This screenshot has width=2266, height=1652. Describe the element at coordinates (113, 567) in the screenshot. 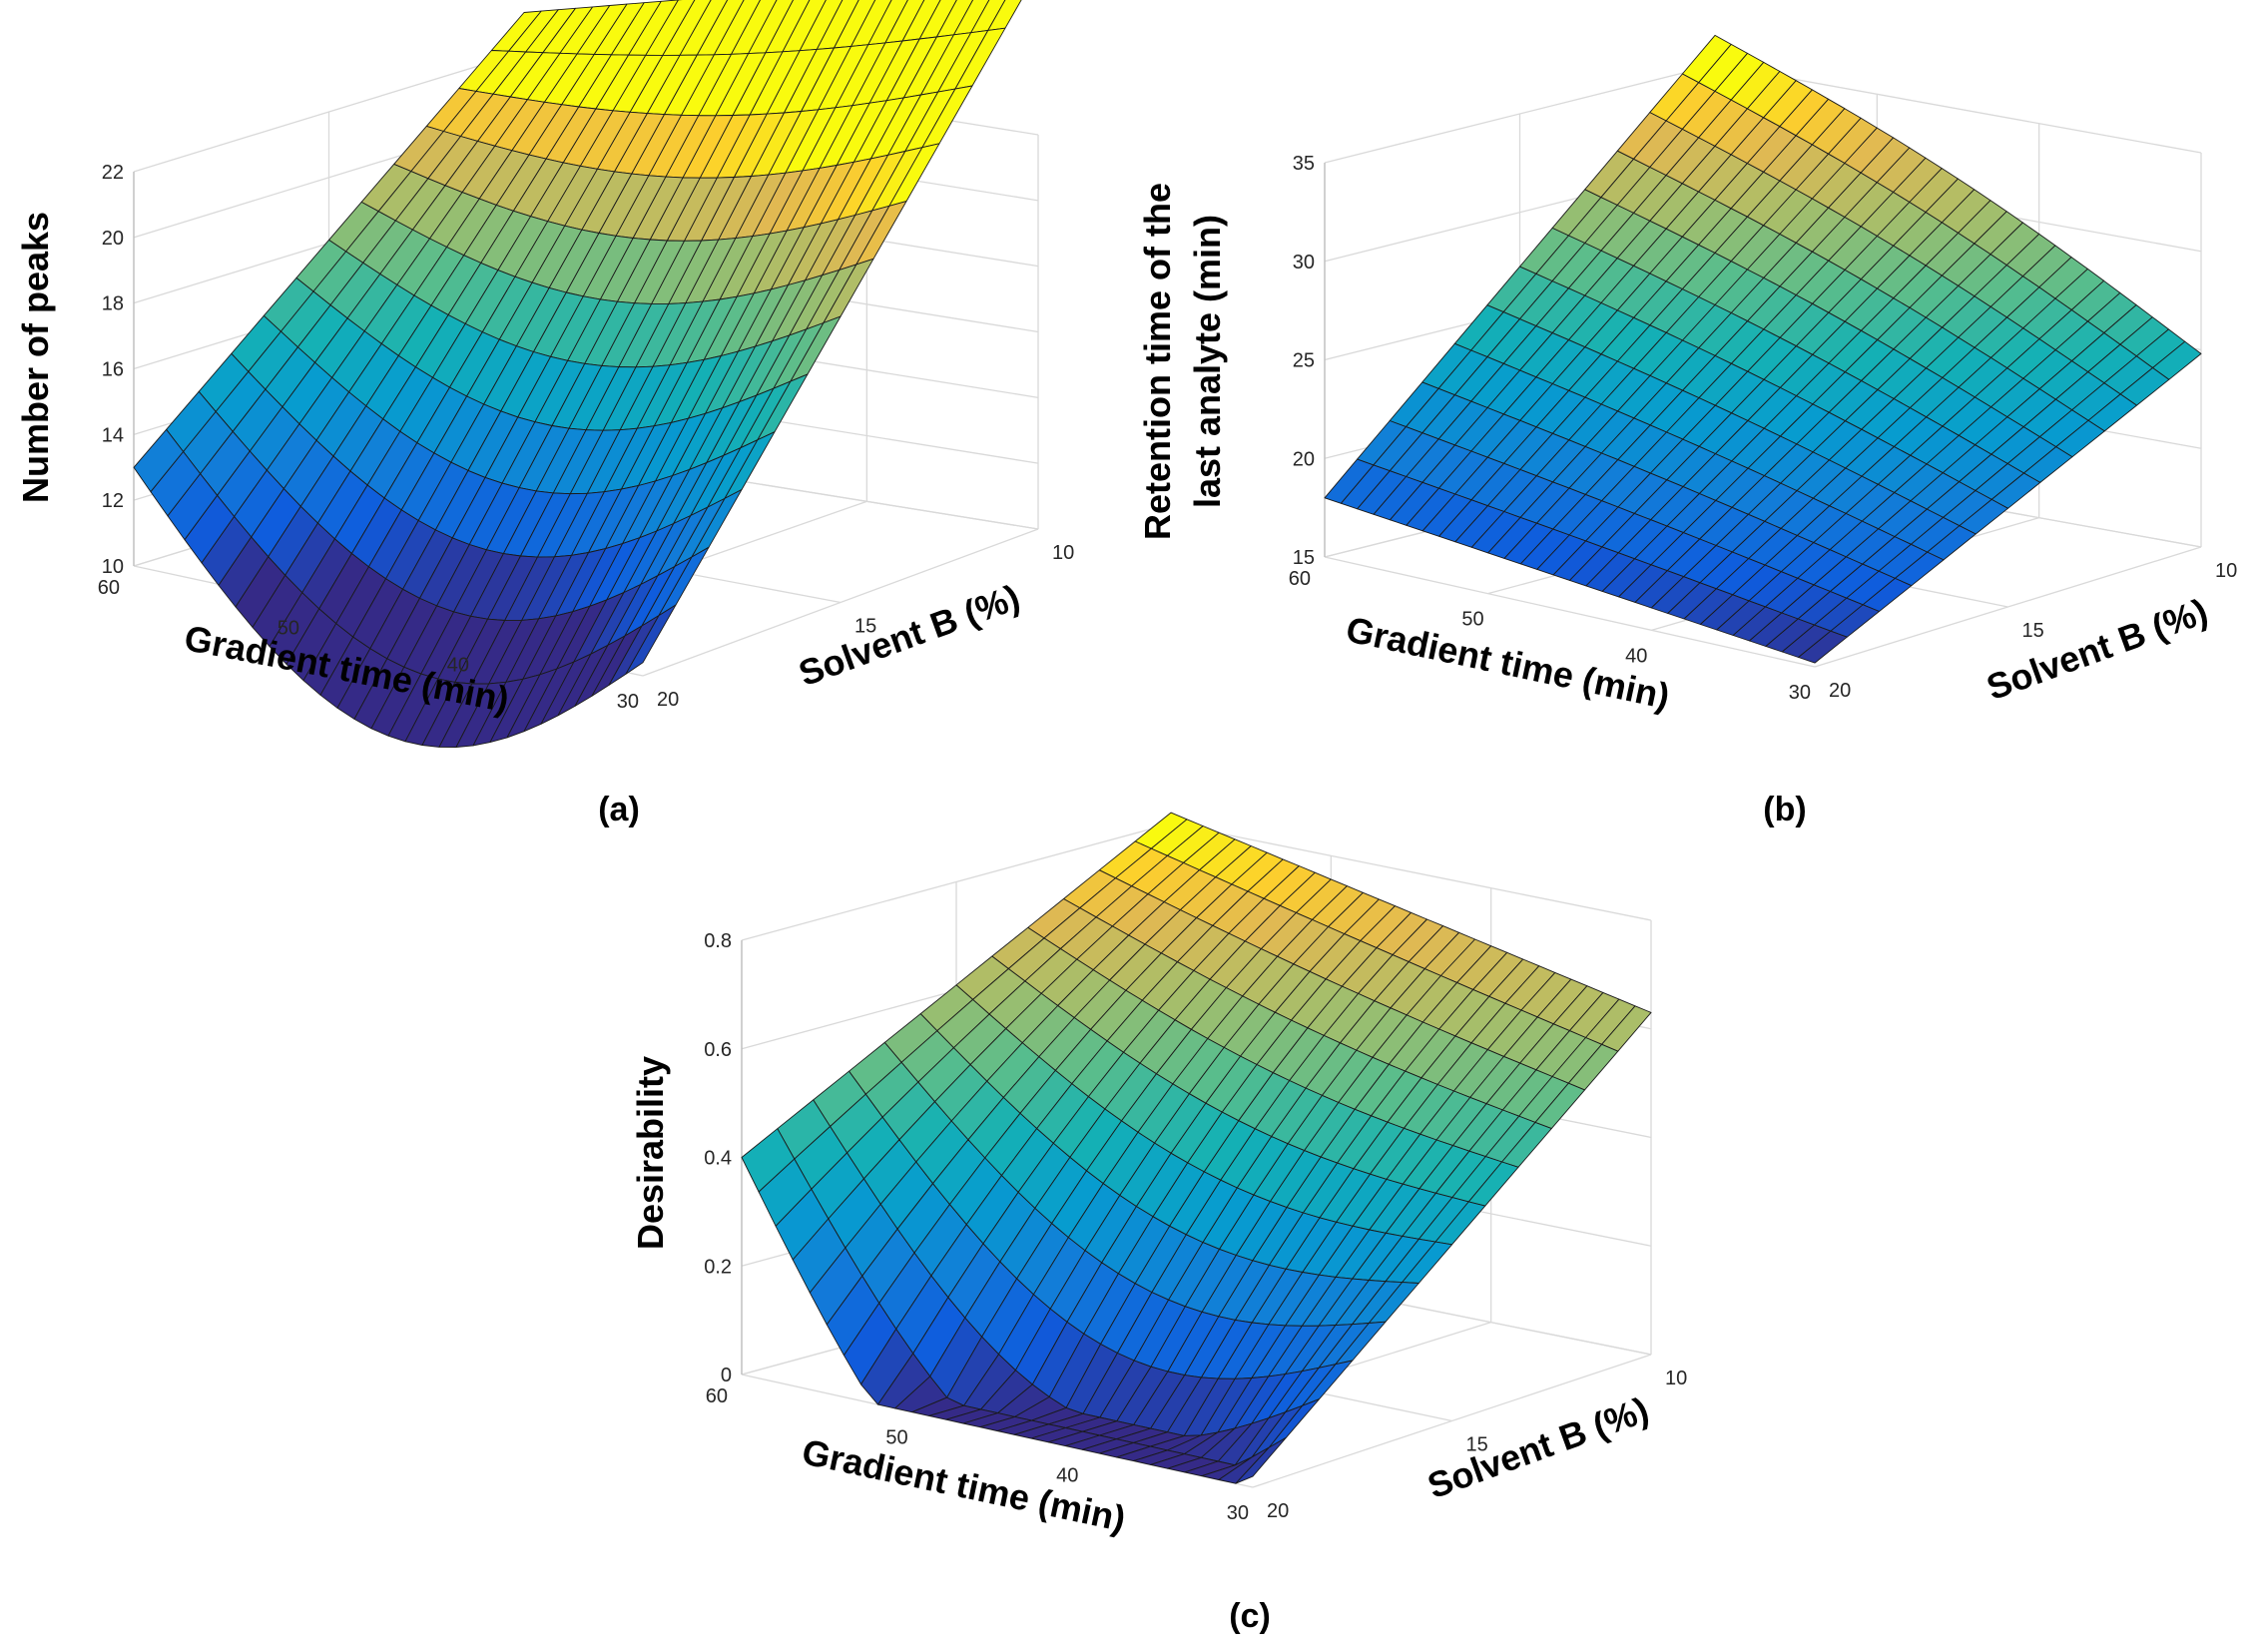

I see `z-tick-label: 10` at that location.